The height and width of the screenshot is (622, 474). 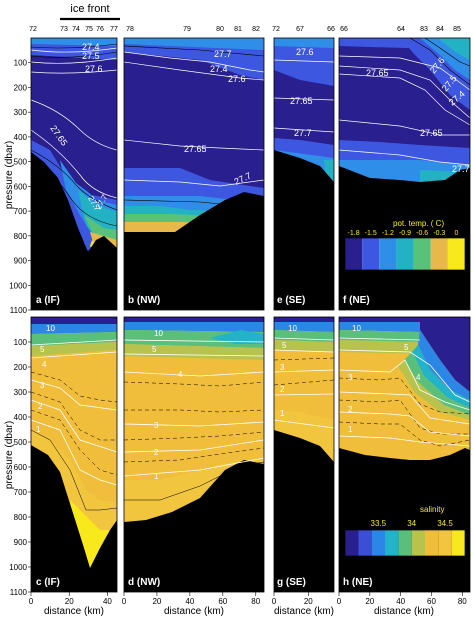 I want to click on station-label: 81, so click(x=238, y=29).